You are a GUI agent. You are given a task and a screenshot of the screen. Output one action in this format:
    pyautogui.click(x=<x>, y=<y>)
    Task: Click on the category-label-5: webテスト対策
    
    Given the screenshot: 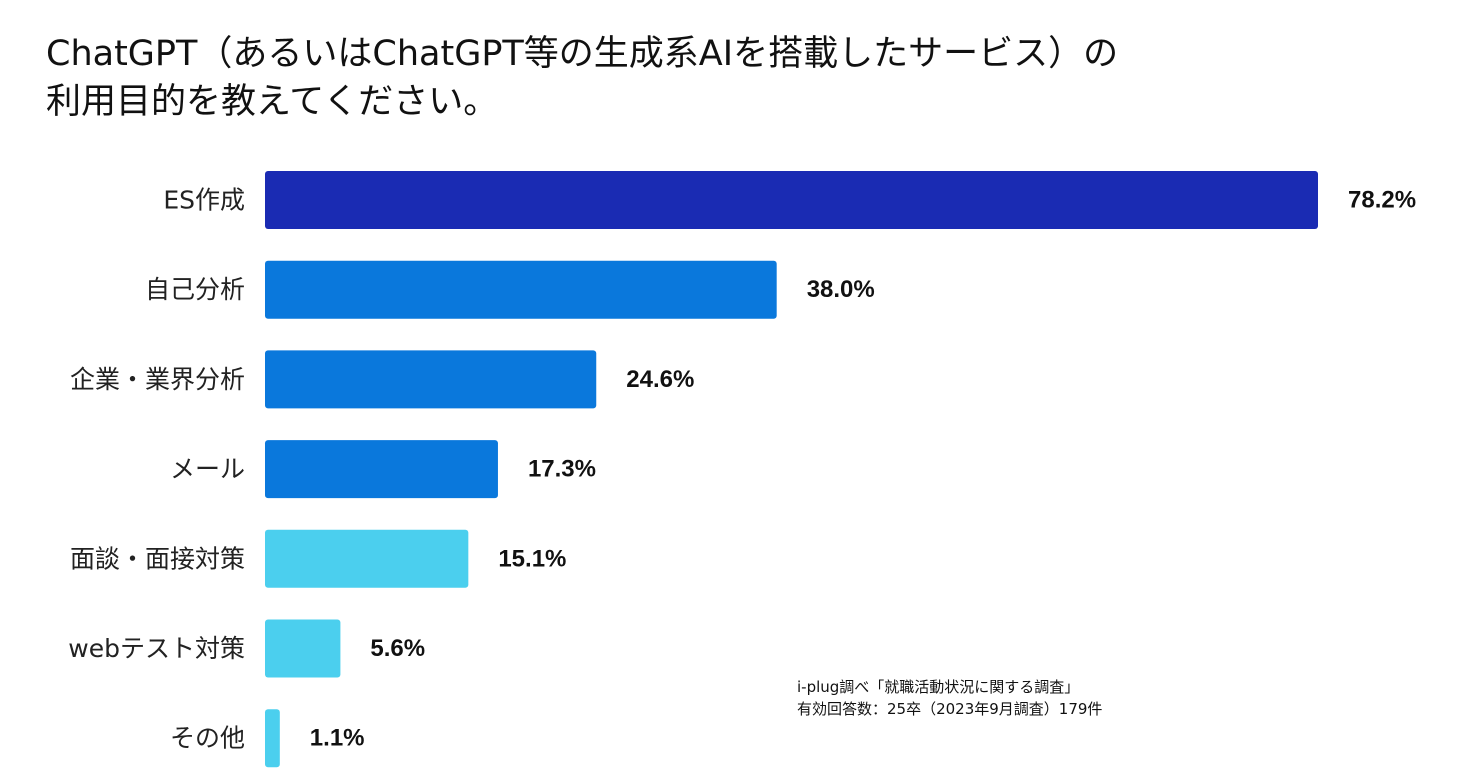 What is the action you would take?
    pyautogui.click(x=156, y=648)
    